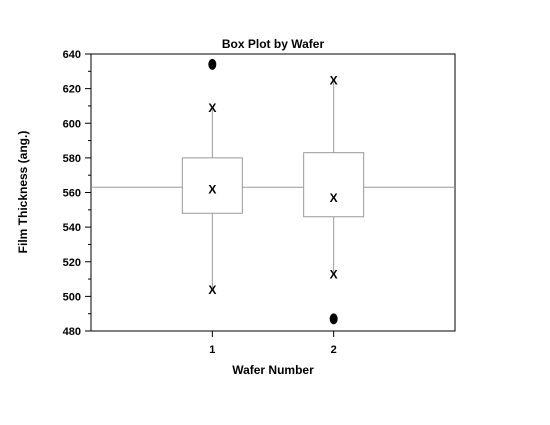  I want to click on x-tick-label: 1, so click(212, 350).